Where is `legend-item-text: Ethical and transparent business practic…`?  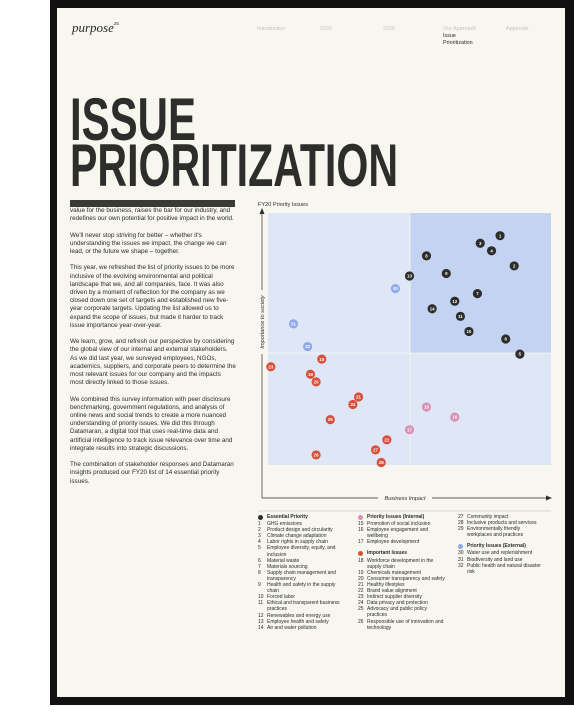
legend-item-text: Ethical and transparent business practic… is located at coordinates (303, 606).